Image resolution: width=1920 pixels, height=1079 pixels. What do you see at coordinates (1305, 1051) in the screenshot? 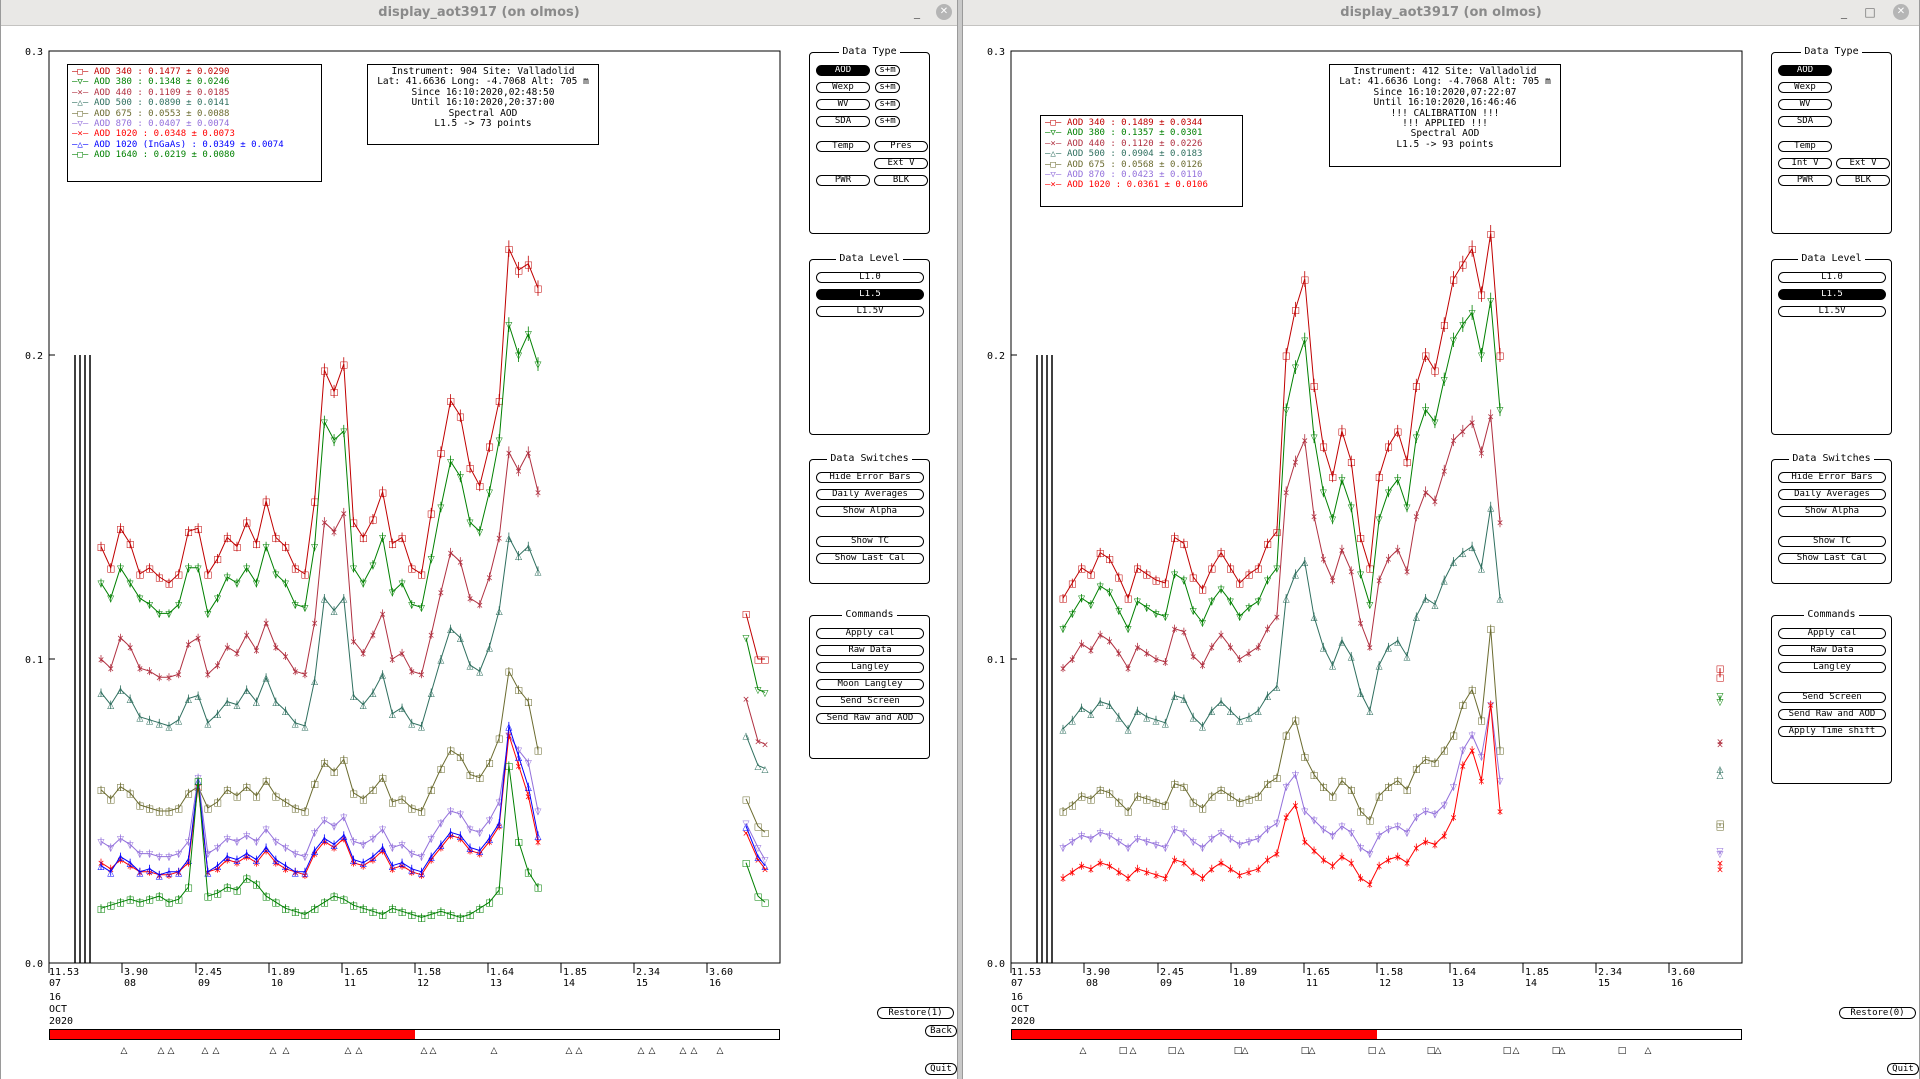
I see `time-marker: □` at bounding box center [1305, 1051].